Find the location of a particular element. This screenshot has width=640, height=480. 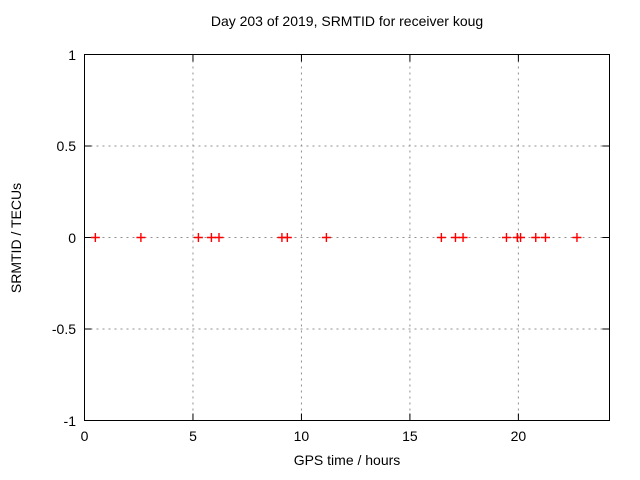

x-tick-label: 5 is located at coordinates (193, 436).